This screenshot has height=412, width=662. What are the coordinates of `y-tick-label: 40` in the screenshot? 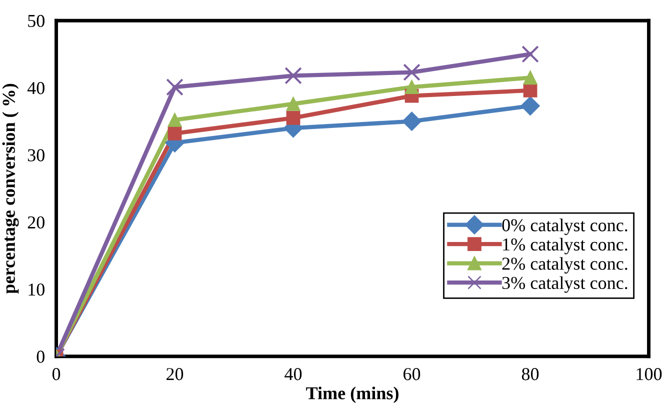 It's located at (35, 88).